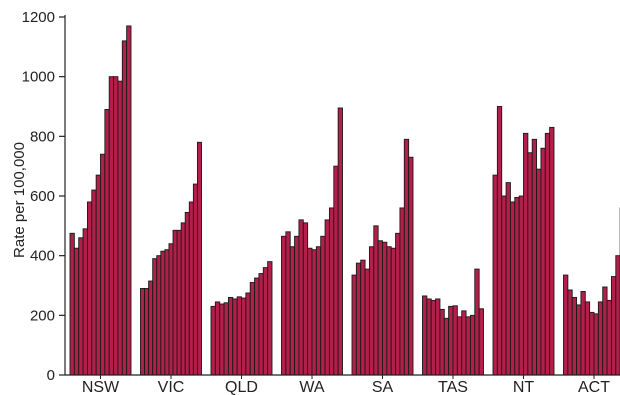 Image resolution: width=620 pixels, height=395 pixels. Describe the element at coordinates (42, 196) in the screenshot. I see `y-tick-label: 600` at that location.